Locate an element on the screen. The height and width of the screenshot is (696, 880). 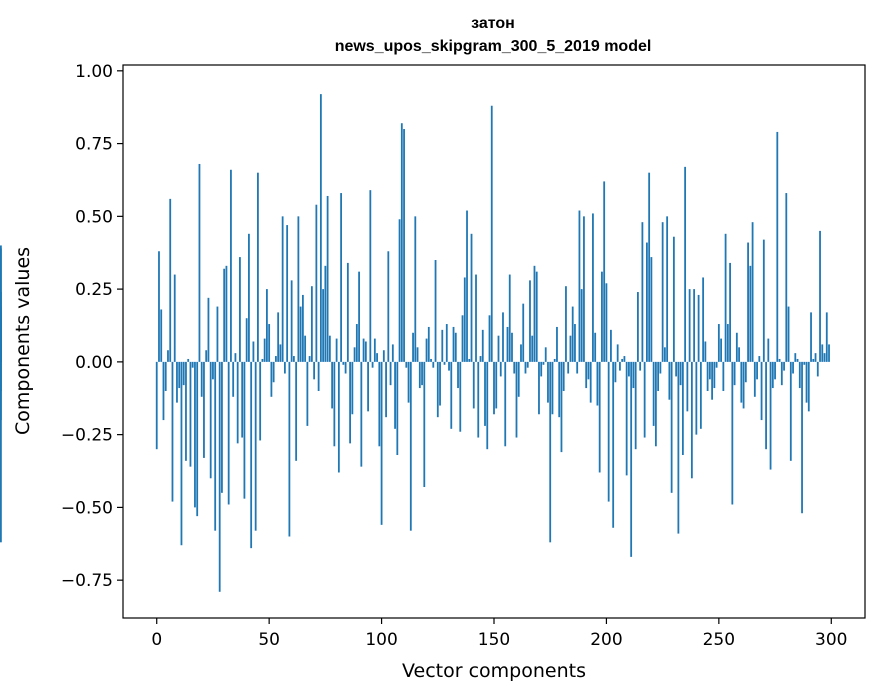
x-tick-label: 300 is located at coordinates (831, 640).